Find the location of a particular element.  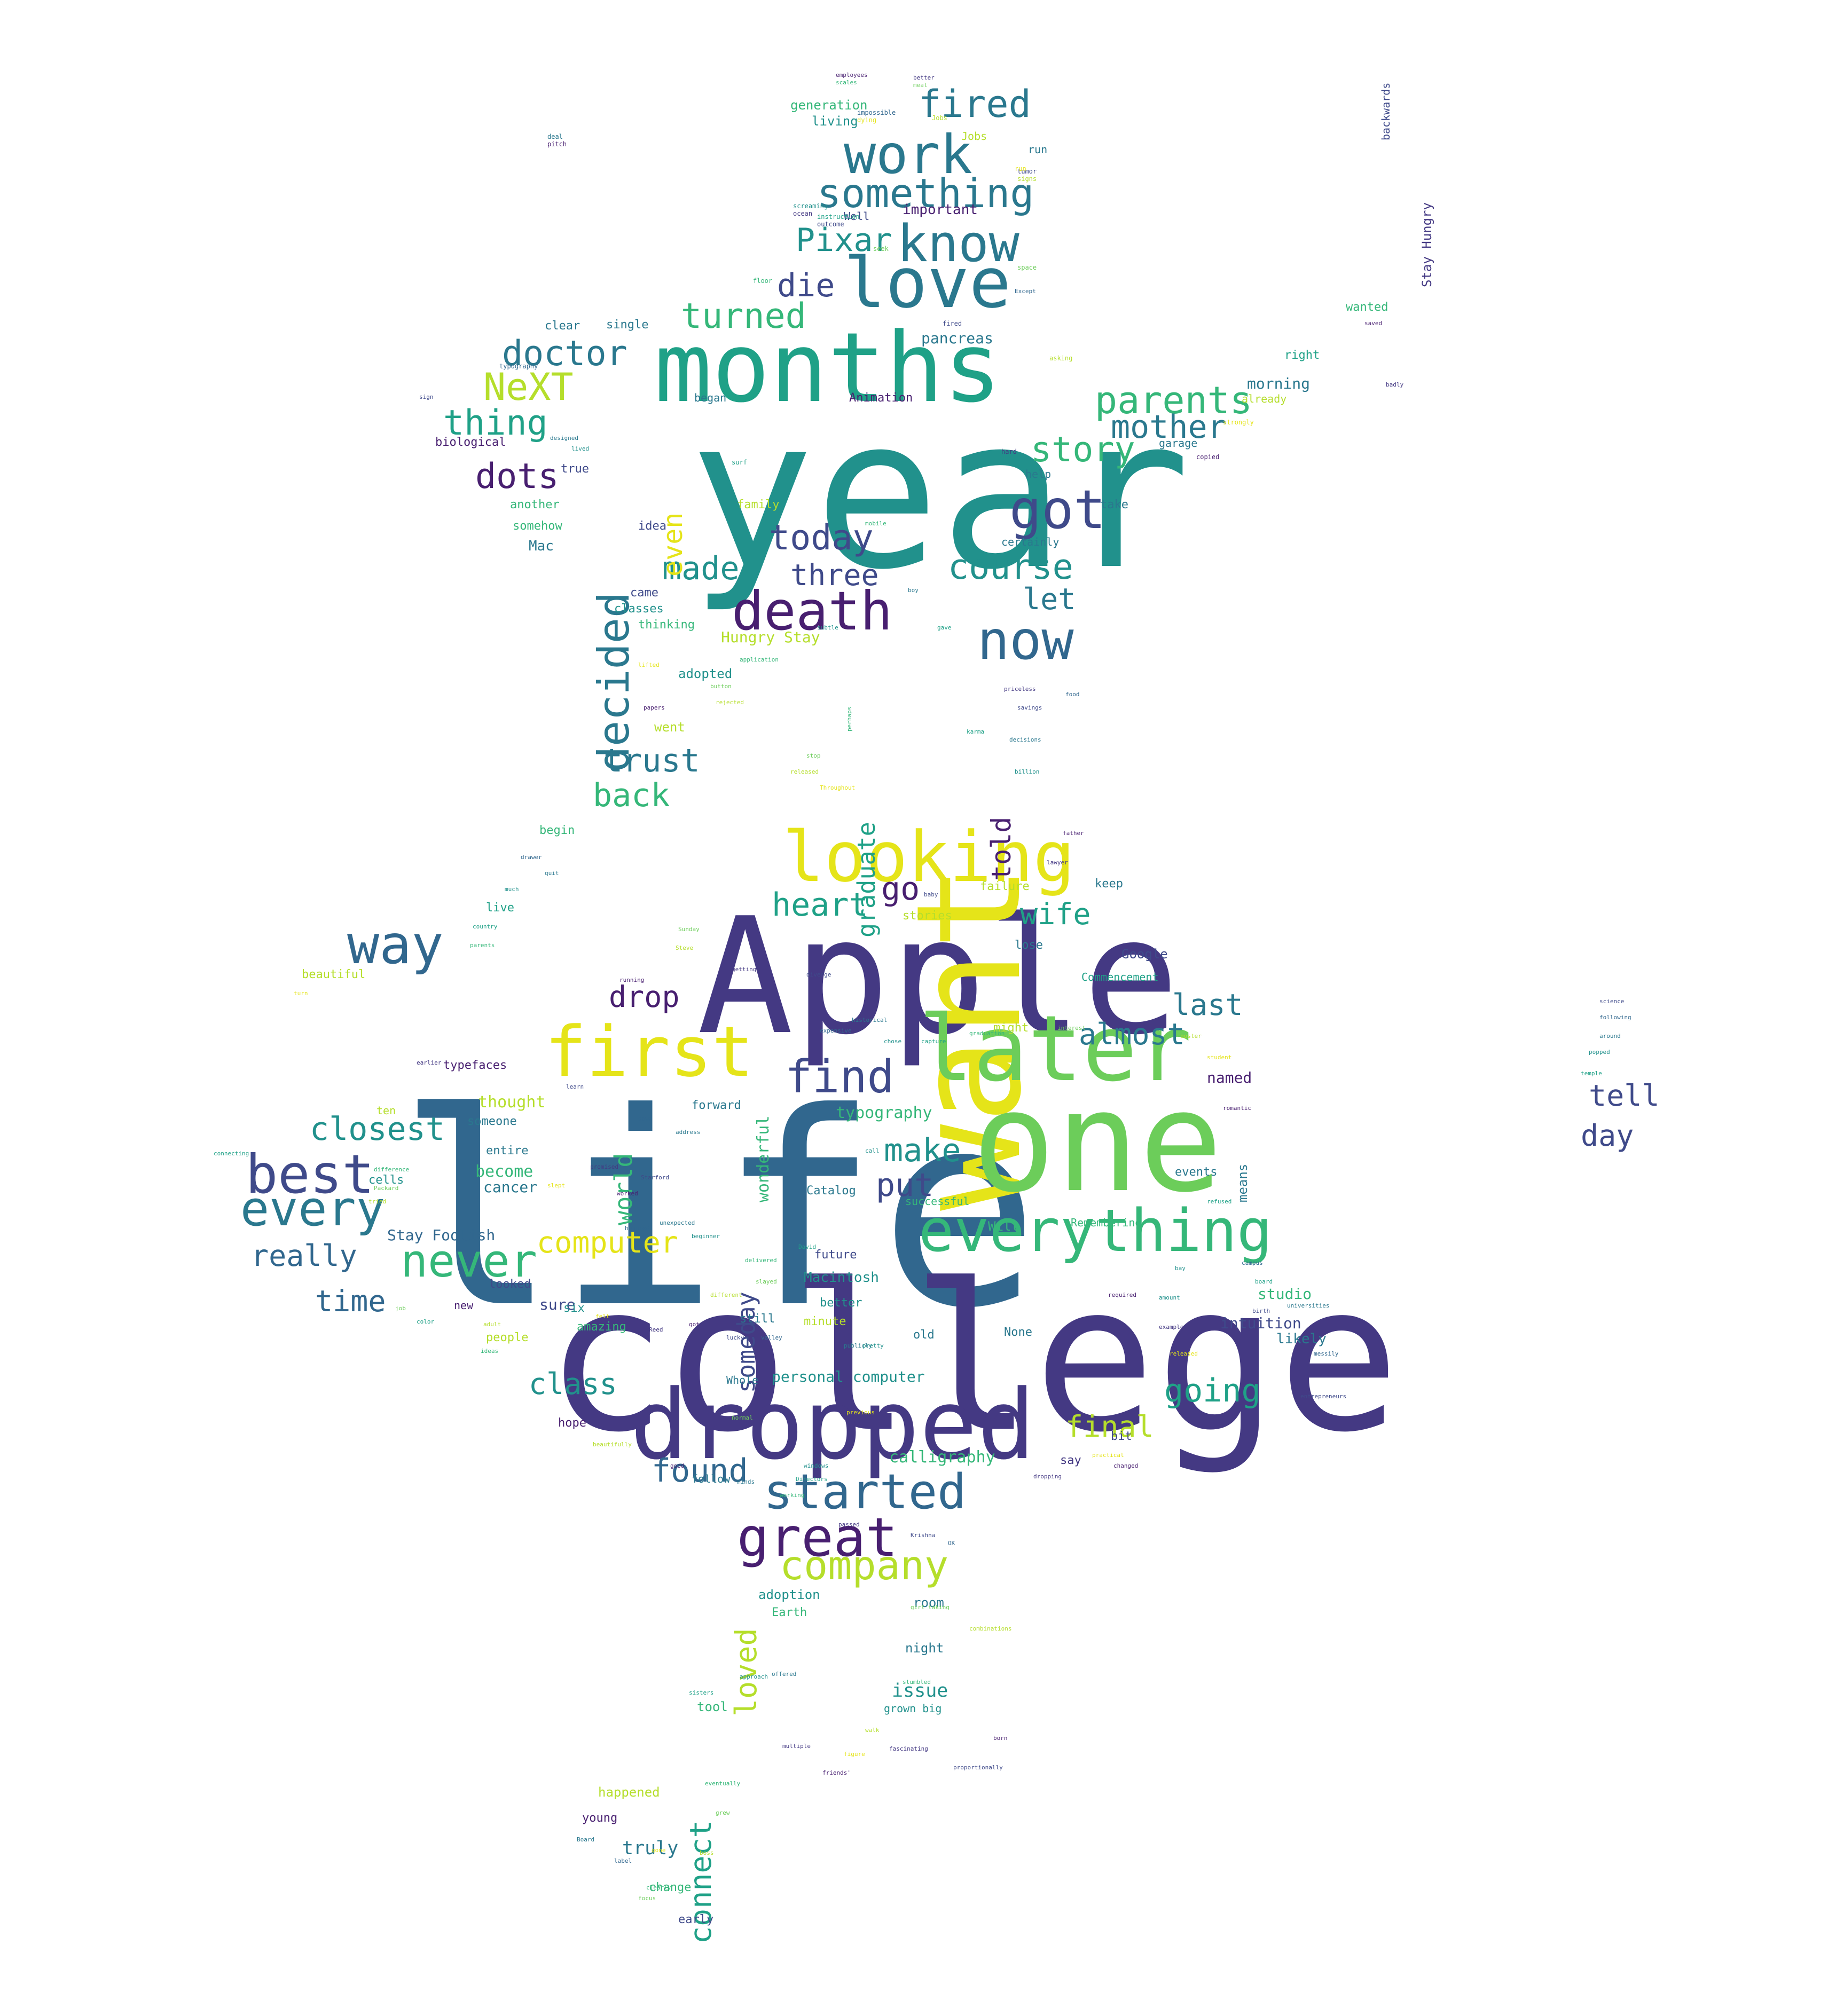

small-word: Packard is located at coordinates (386, 1189).